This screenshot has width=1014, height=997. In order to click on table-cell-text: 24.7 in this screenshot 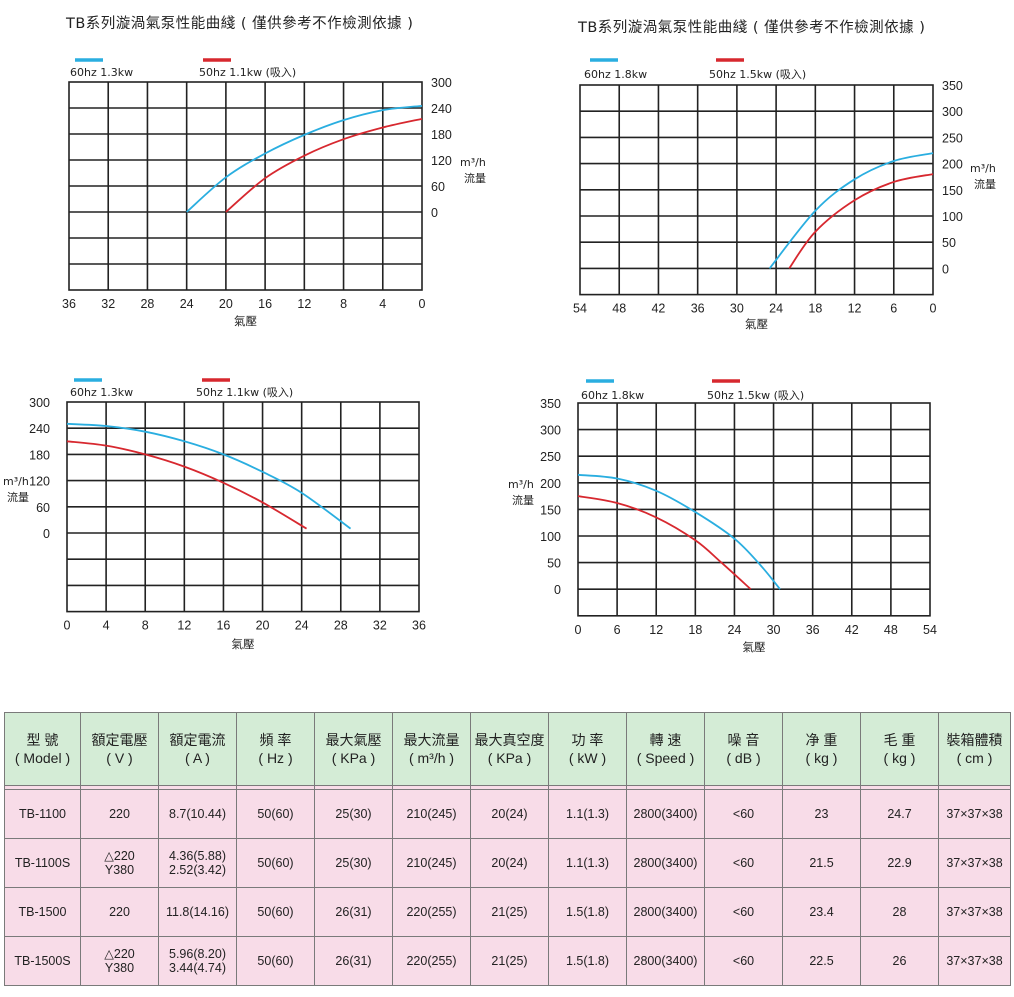, I will do `click(899, 814)`.